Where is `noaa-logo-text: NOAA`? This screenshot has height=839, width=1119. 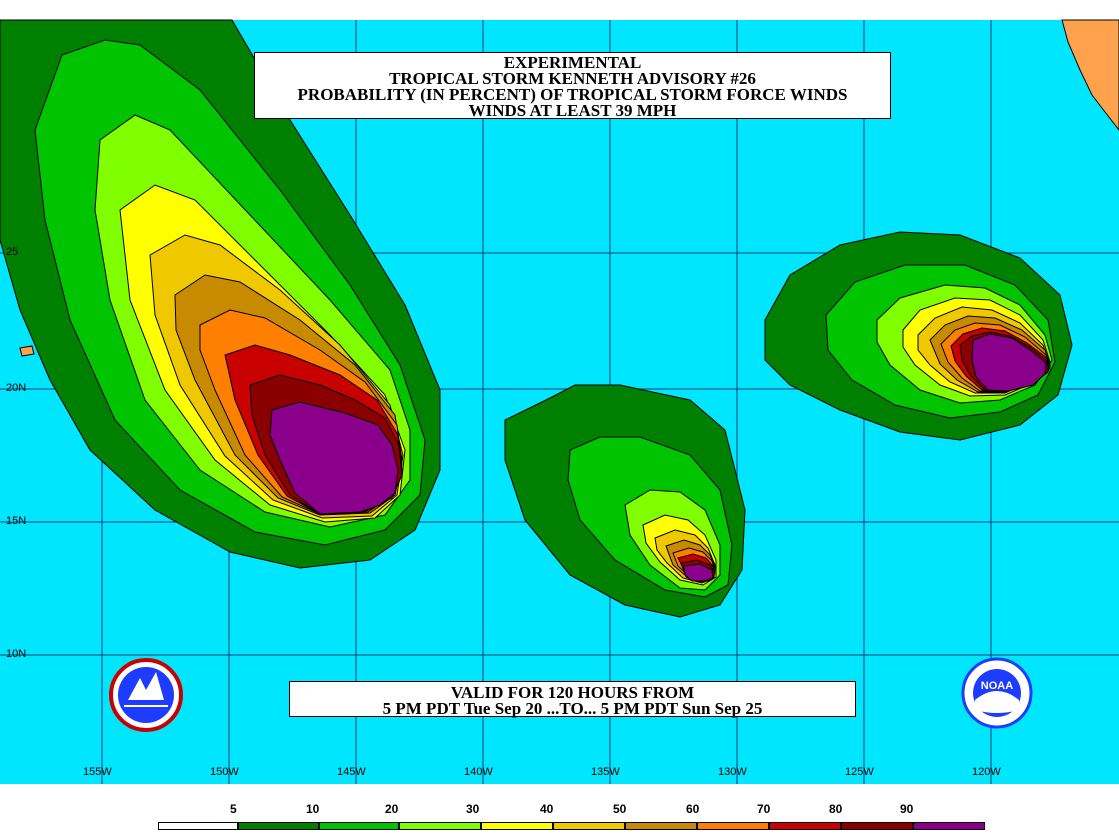 noaa-logo-text: NOAA is located at coordinates (997, 686).